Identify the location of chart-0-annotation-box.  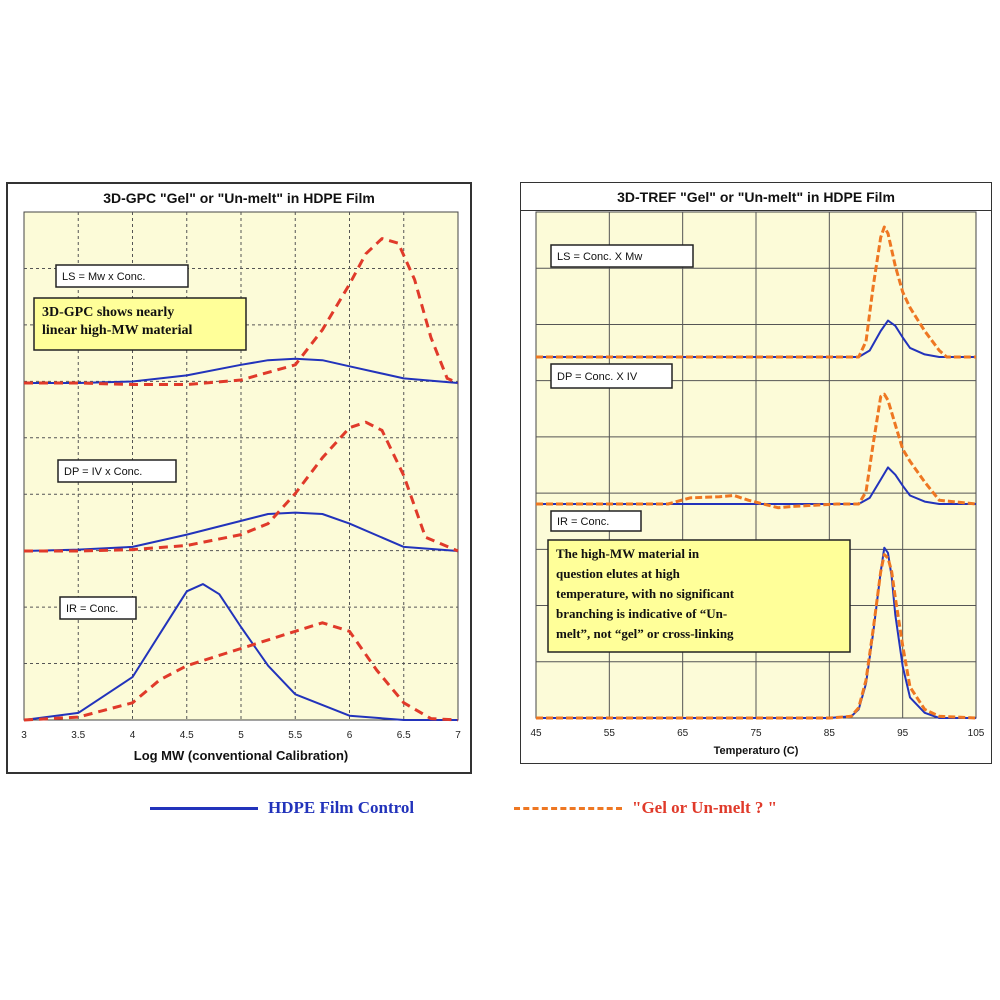
(140, 324).